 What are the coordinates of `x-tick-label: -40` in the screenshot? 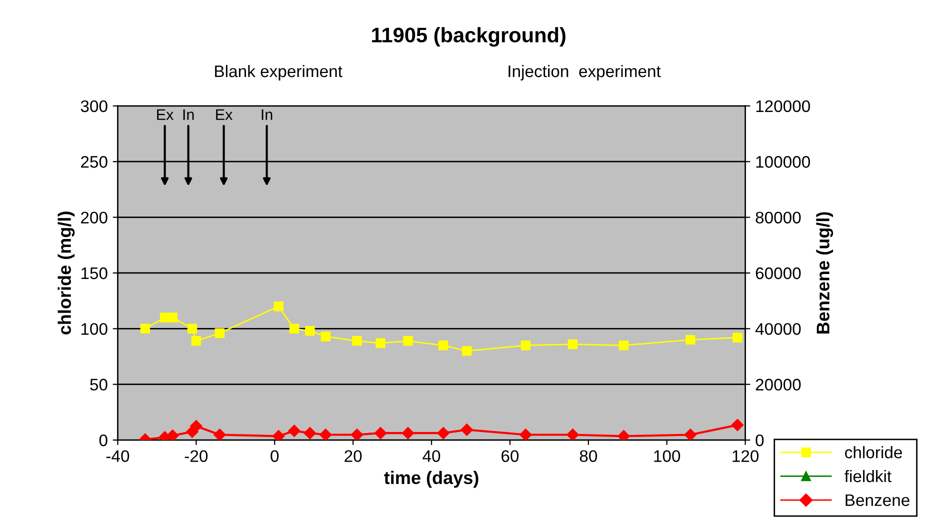 It's located at (118, 456).